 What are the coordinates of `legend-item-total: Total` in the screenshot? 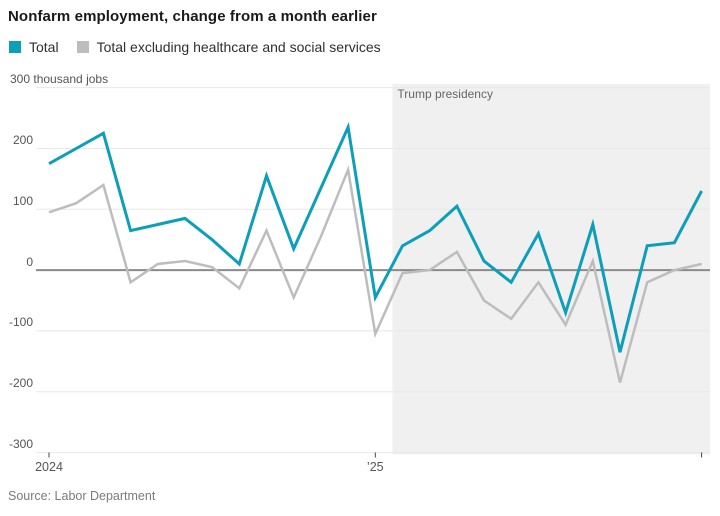 It's located at (34, 47).